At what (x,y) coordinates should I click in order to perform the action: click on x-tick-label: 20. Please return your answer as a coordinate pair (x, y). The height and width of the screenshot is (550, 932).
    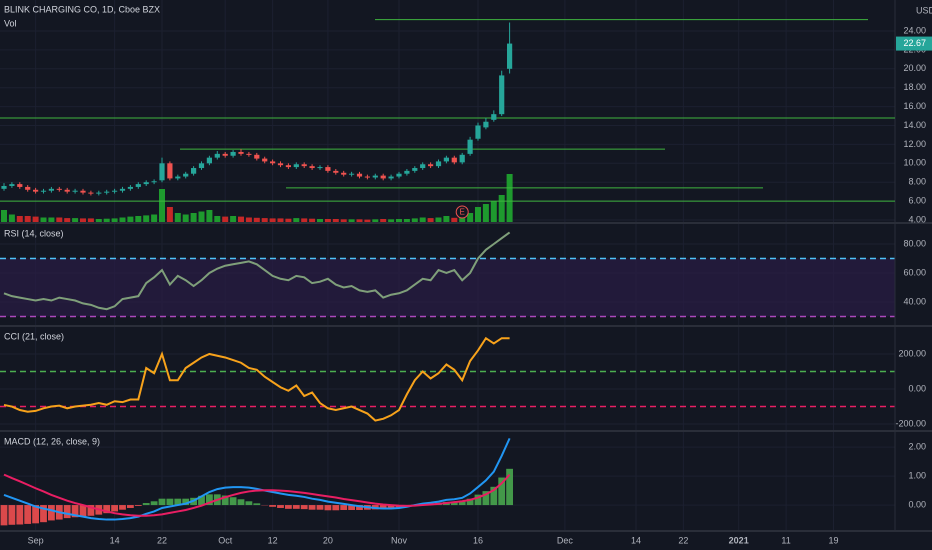
    Looking at the image, I should click on (328, 540).